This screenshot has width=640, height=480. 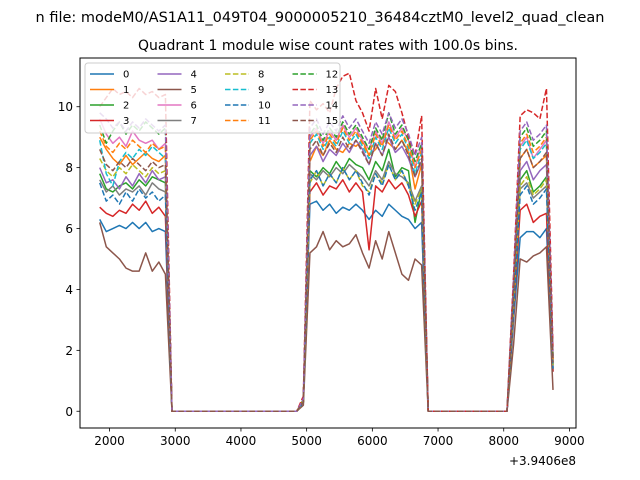 What do you see at coordinates (264, 106) in the screenshot?
I see `legend-label-10: 10` at bounding box center [264, 106].